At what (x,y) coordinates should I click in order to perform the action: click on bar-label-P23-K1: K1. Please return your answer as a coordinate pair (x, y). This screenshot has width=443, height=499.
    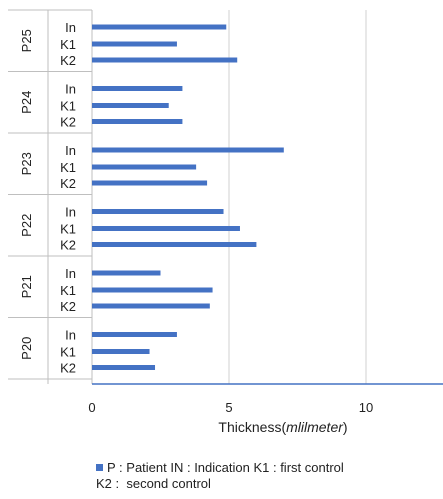
    Looking at the image, I should click on (68, 167).